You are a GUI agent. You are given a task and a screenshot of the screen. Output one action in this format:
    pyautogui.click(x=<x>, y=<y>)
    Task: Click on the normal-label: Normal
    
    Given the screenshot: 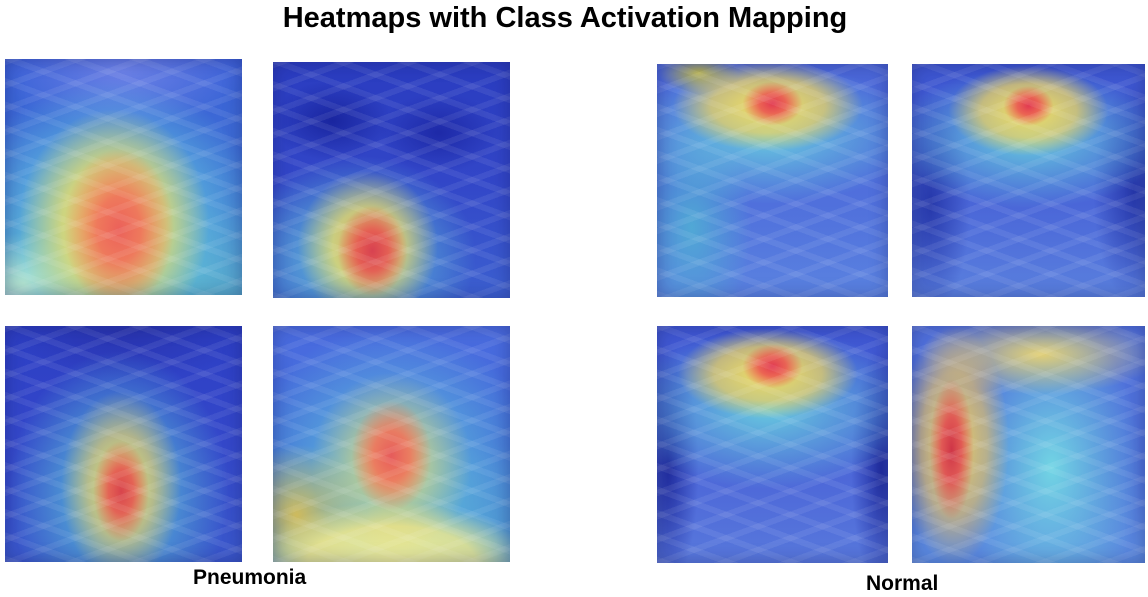 What is the action you would take?
    pyautogui.click(x=902, y=584)
    